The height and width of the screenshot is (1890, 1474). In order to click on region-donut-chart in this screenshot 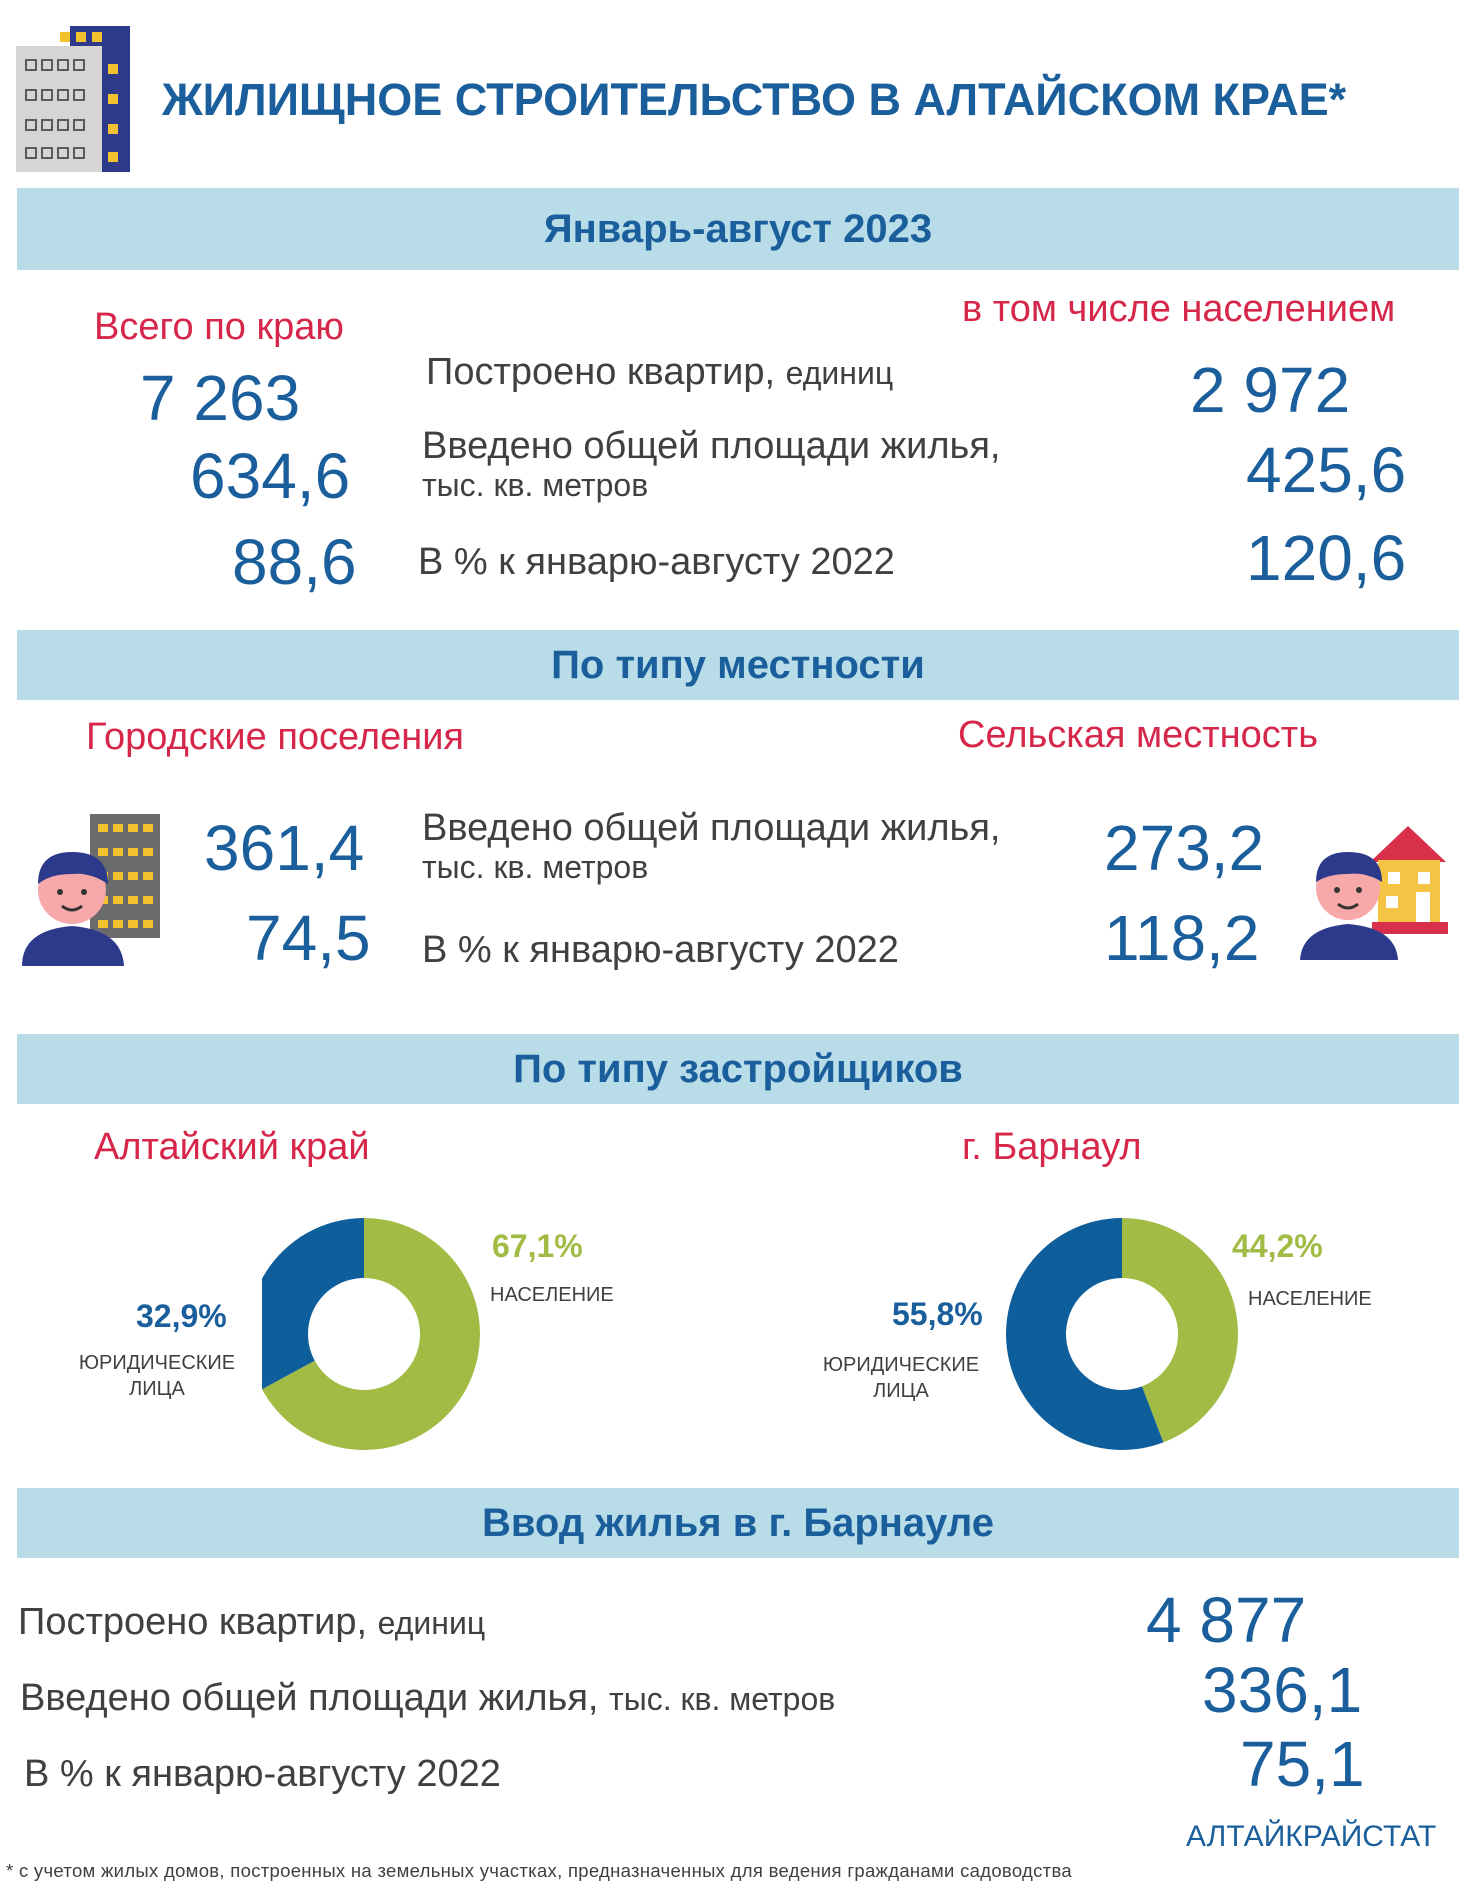, I will do `click(371, 1334)`.